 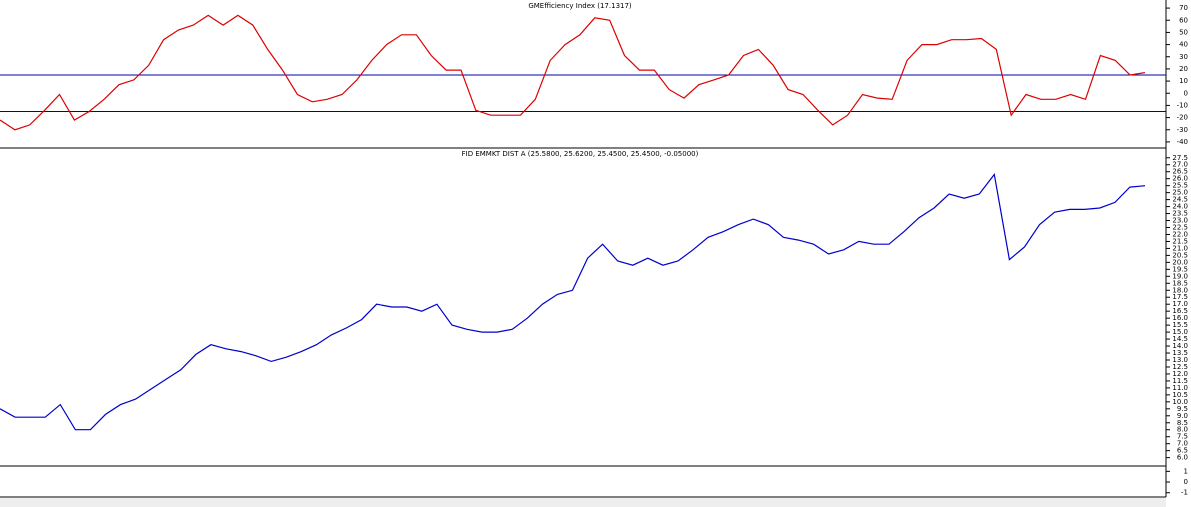 I want to click on y-tick-label: 10.0, so click(x=1180, y=402).